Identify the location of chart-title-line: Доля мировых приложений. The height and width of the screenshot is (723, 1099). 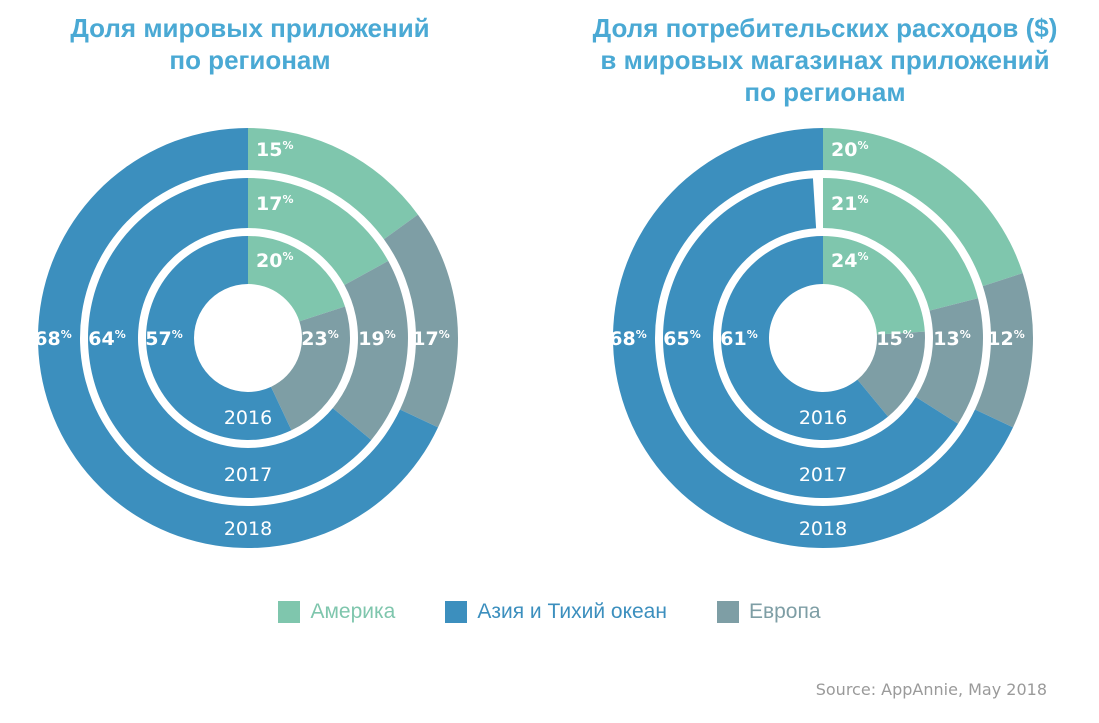
(250, 28).